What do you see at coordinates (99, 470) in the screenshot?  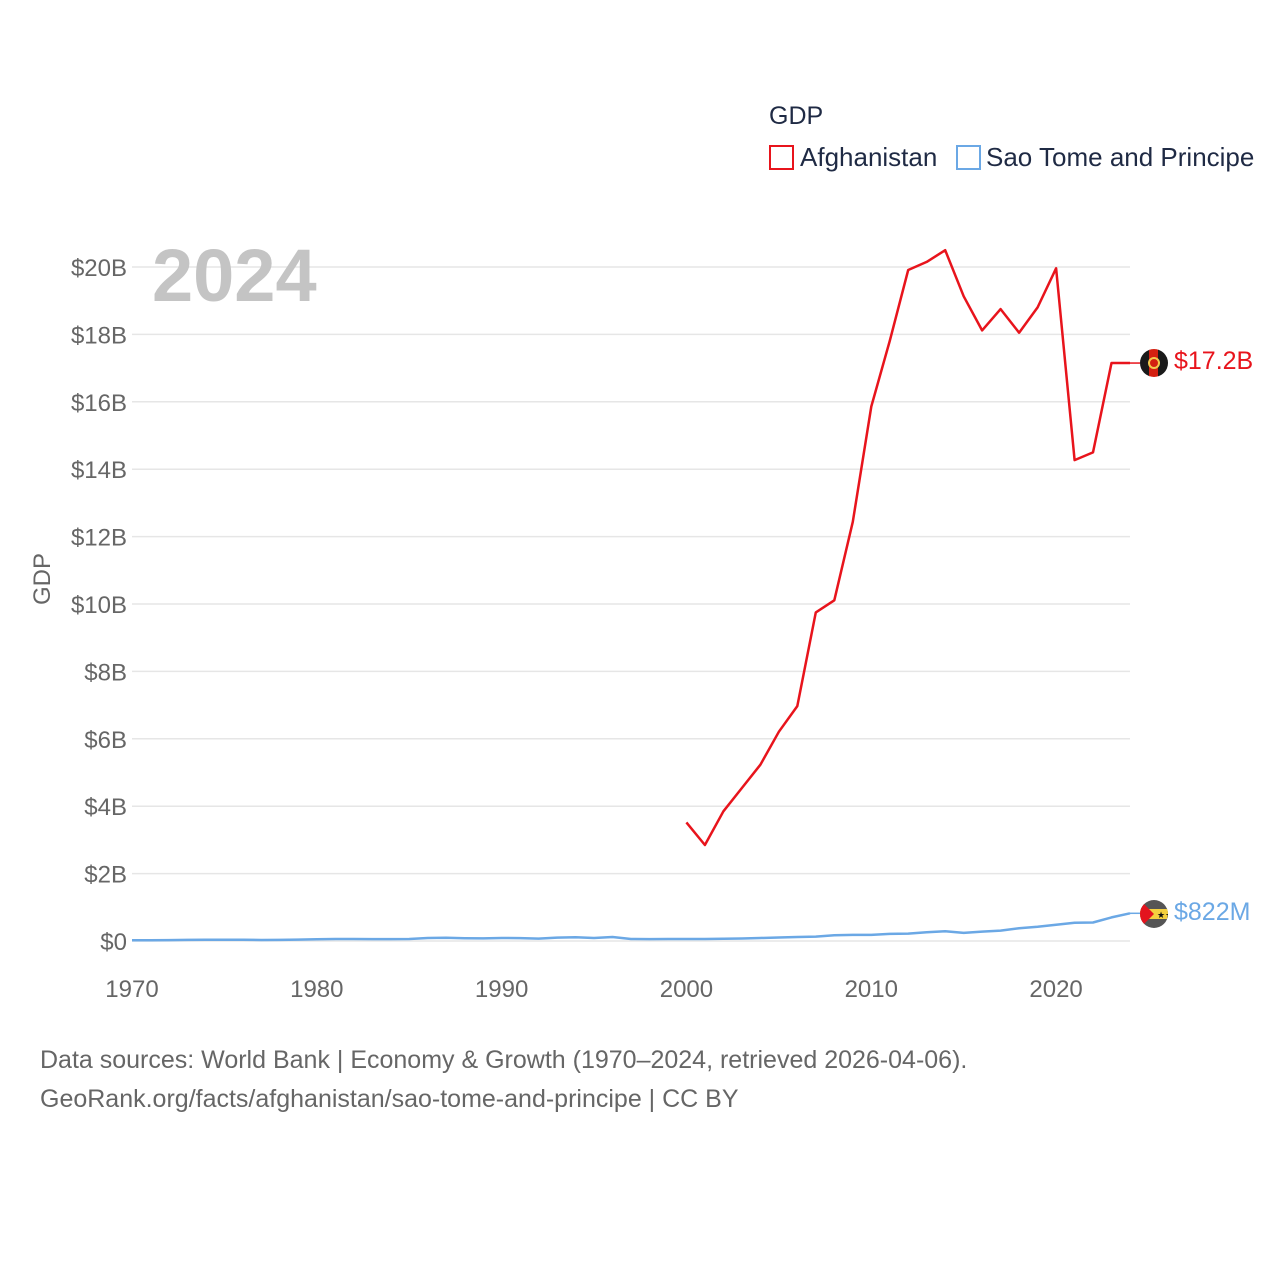 I see `y-tick-label: $14B` at bounding box center [99, 470].